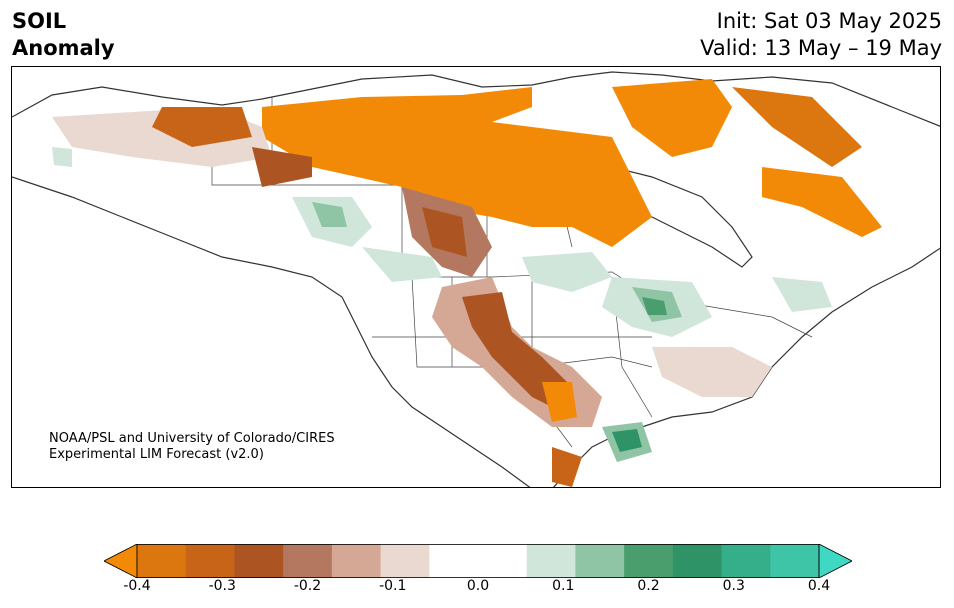 This screenshot has height=608, width=954. Describe the element at coordinates (393, 586) in the screenshot. I see `colorbar-tick-label: -0.1` at that location.